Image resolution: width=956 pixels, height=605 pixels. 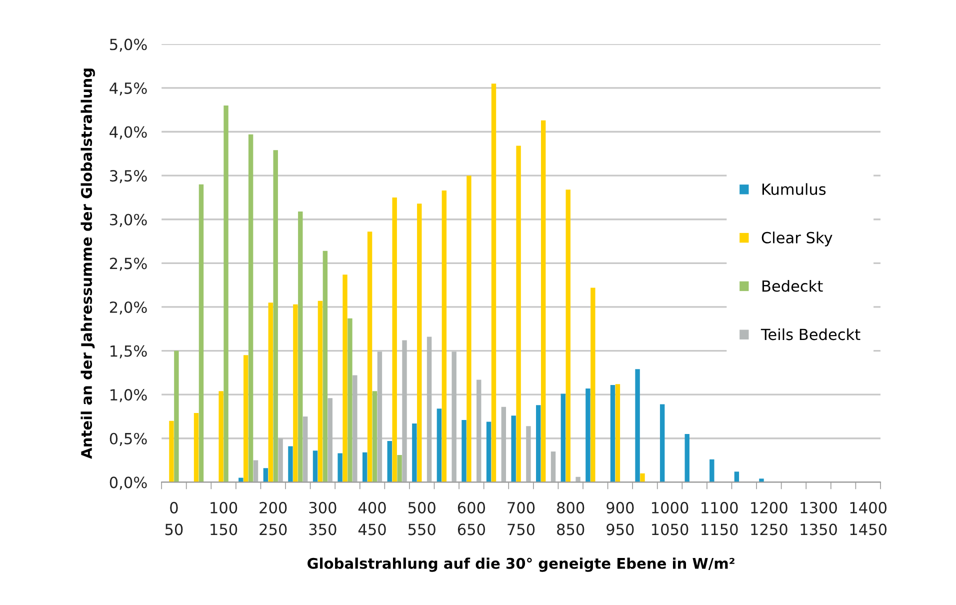 I want to click on y-tick-label: 3,0%, so click(x=128, y=220).